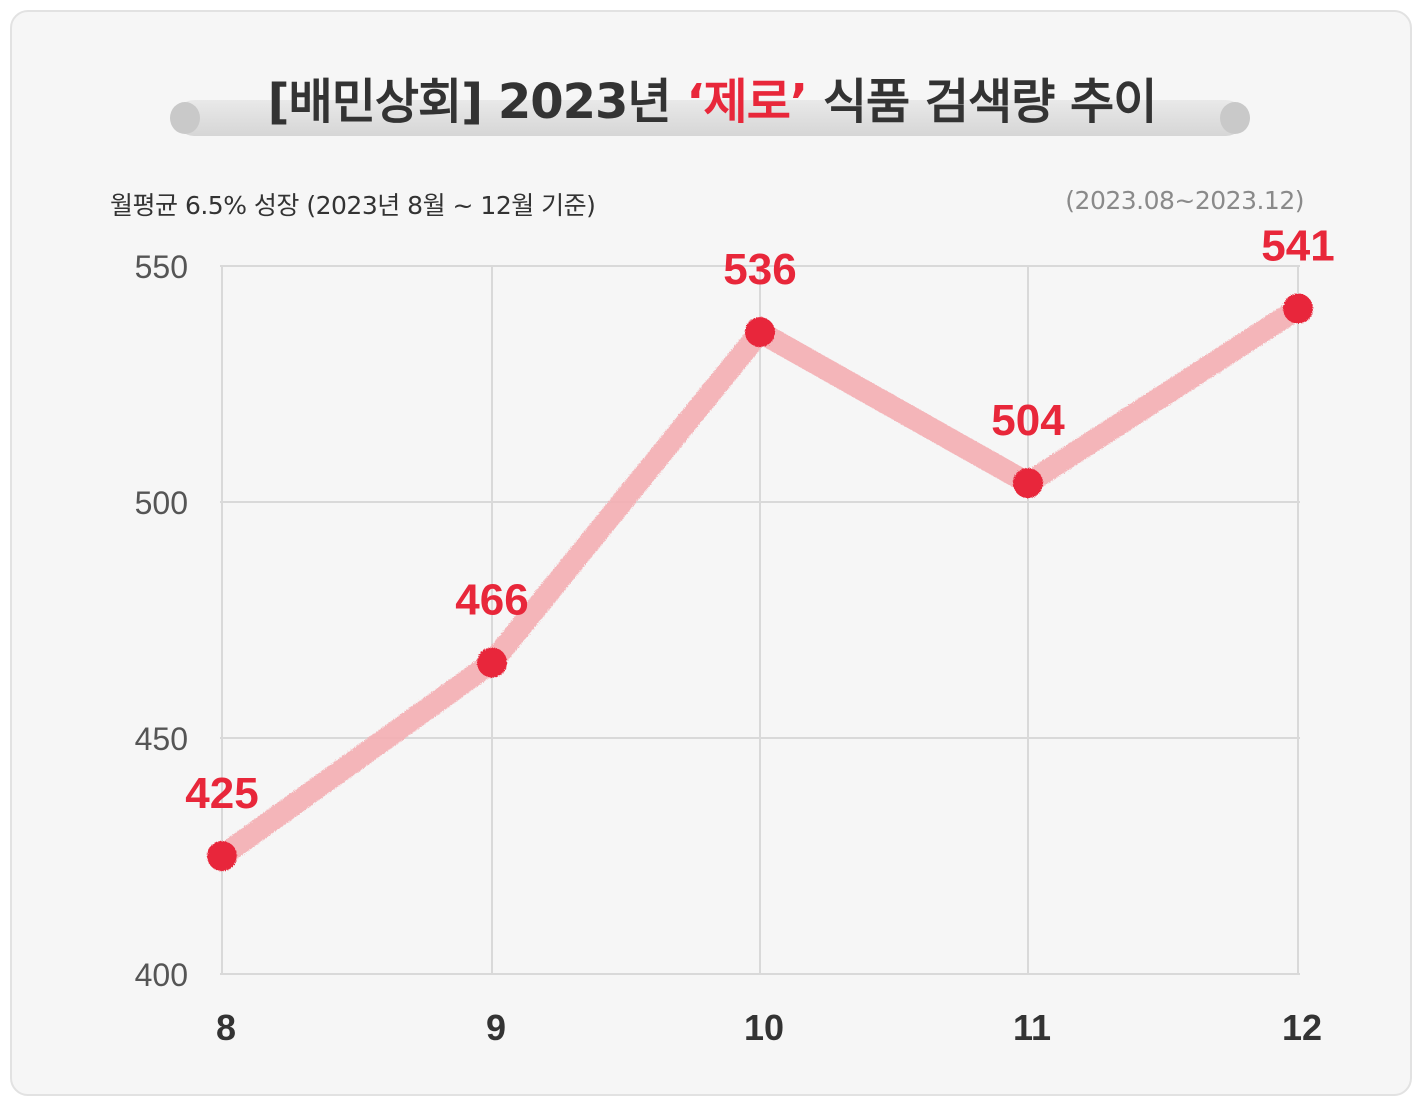 Image resolution: width=1424 pixels, height=1110 pixels. I want to click on chart-title: [배민상회] 2023년 ‘제로’ 식품 검색량 추이, so click(712, 97).